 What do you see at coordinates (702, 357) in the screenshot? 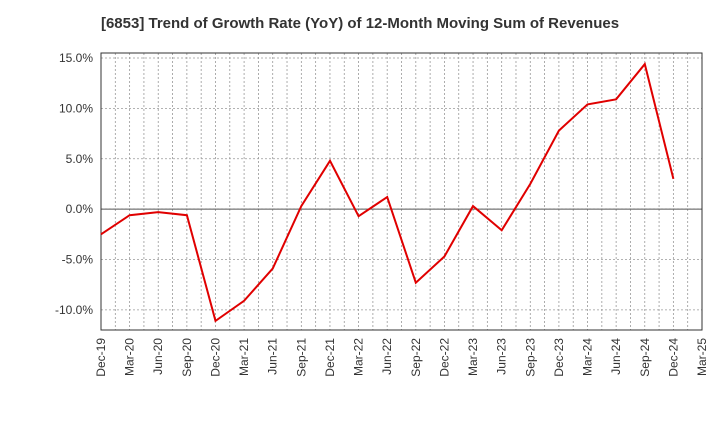
I see `x-tick-label: Mar-25` at bounding box center [702, 357].